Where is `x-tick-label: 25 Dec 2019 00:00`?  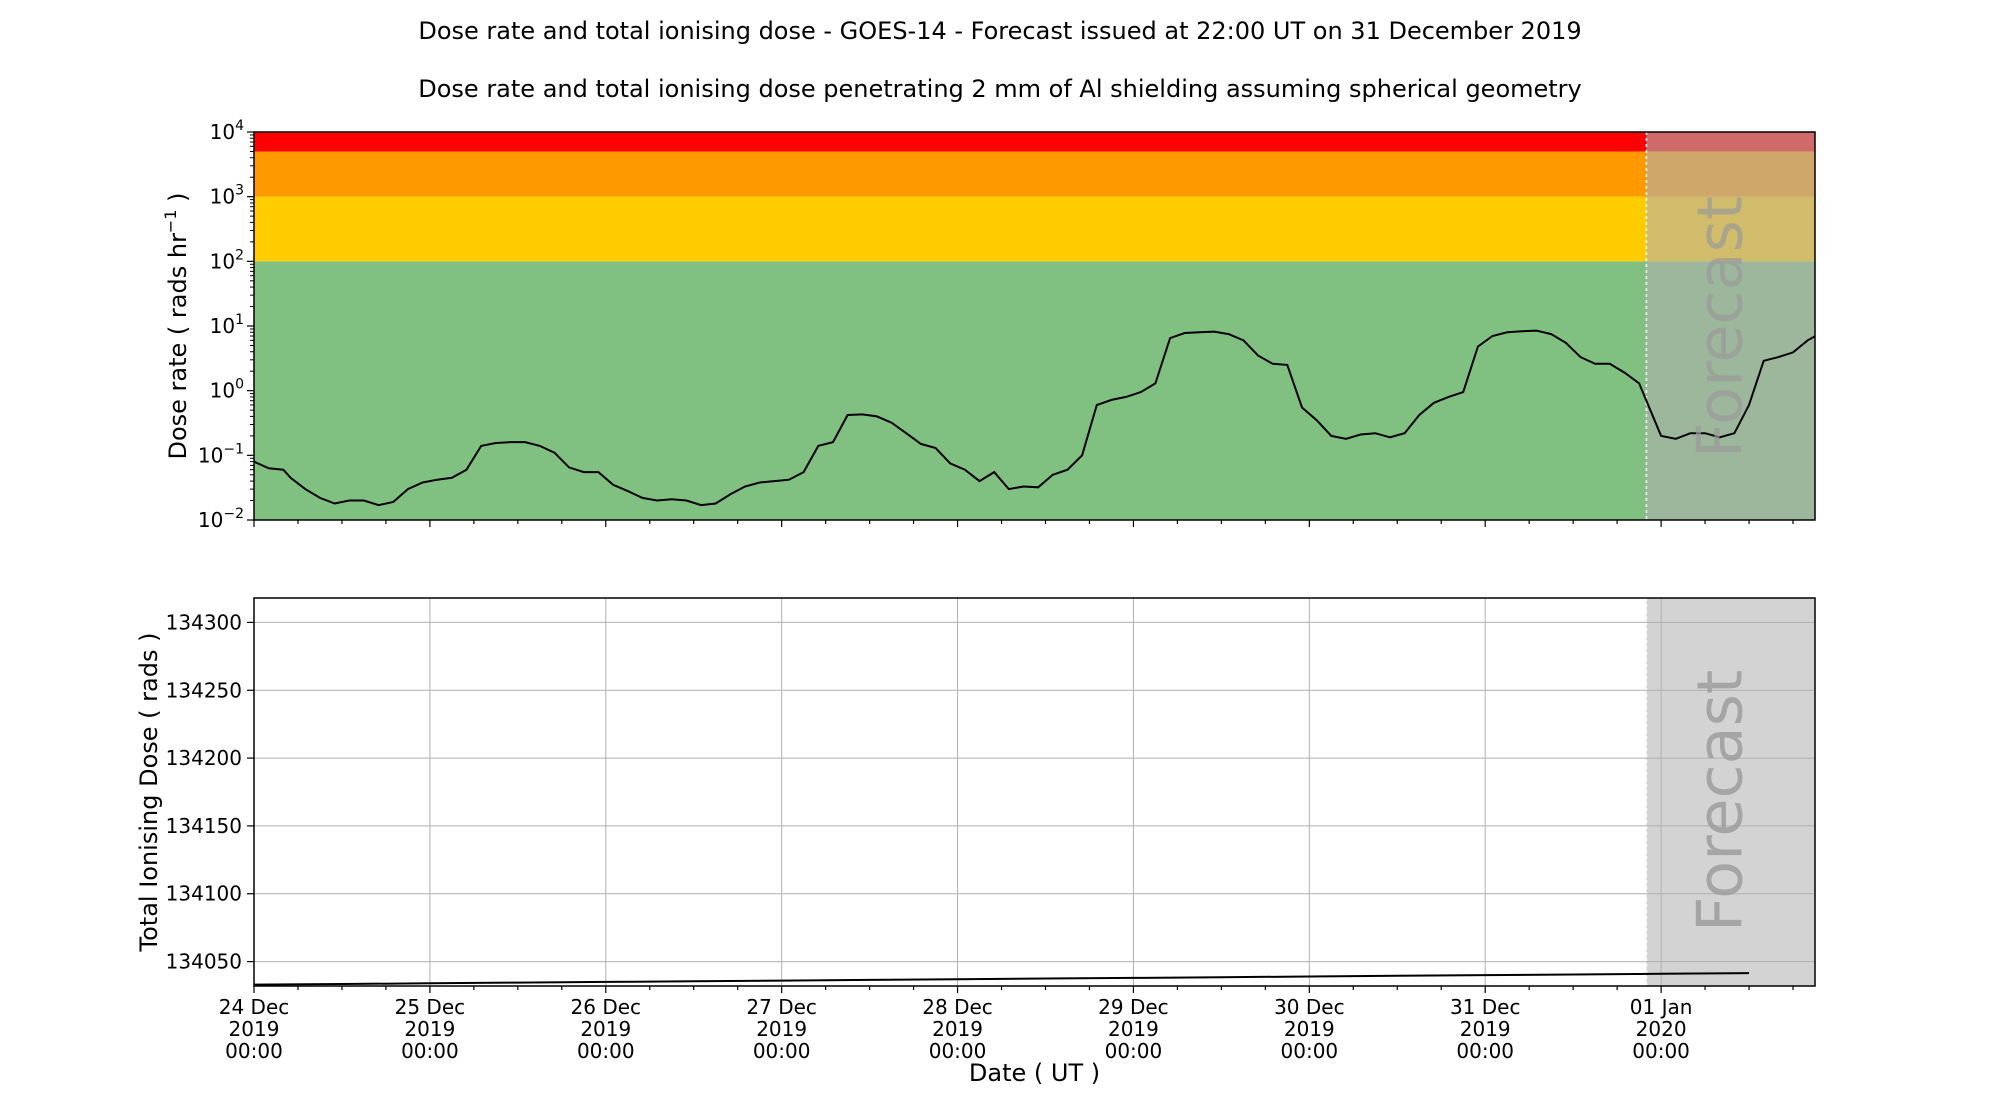
x-tick-label: 25 Dec 2019 00:00 is located at coordinates (430, 1029).